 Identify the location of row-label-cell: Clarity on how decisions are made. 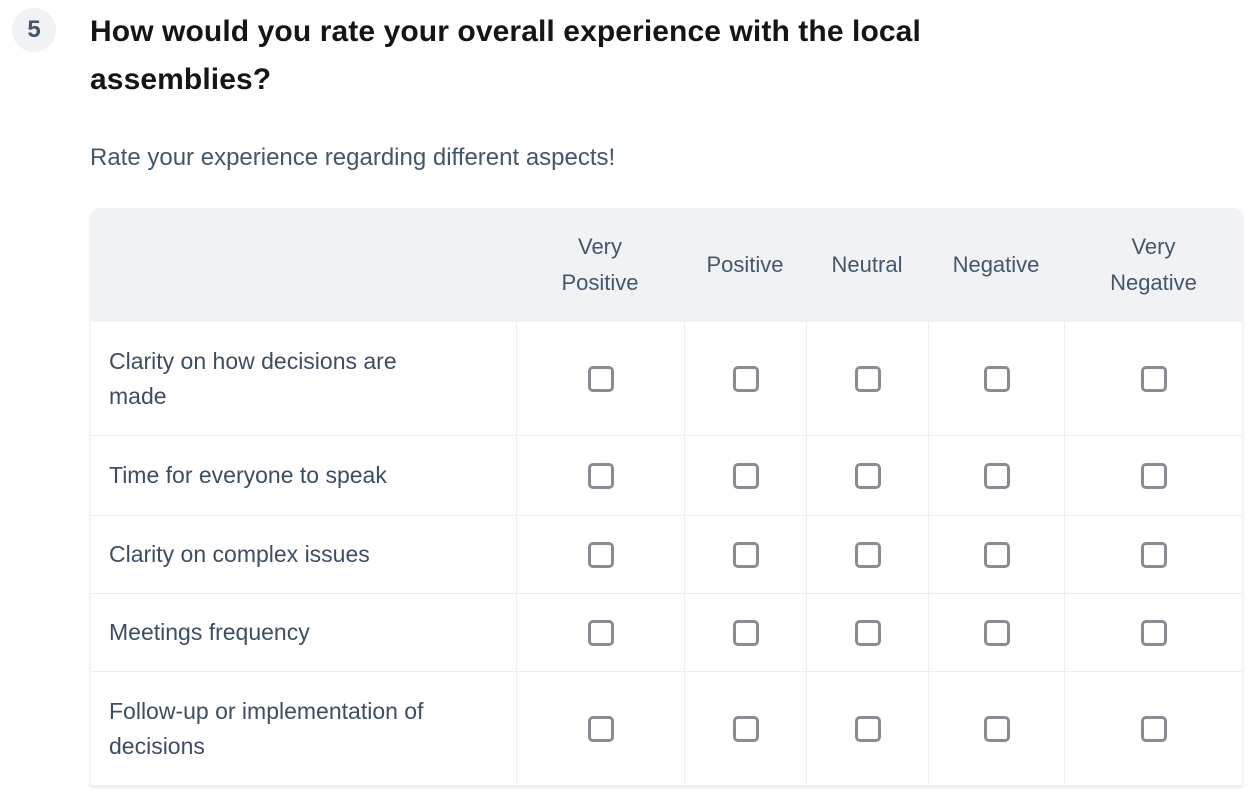
(303, 379).